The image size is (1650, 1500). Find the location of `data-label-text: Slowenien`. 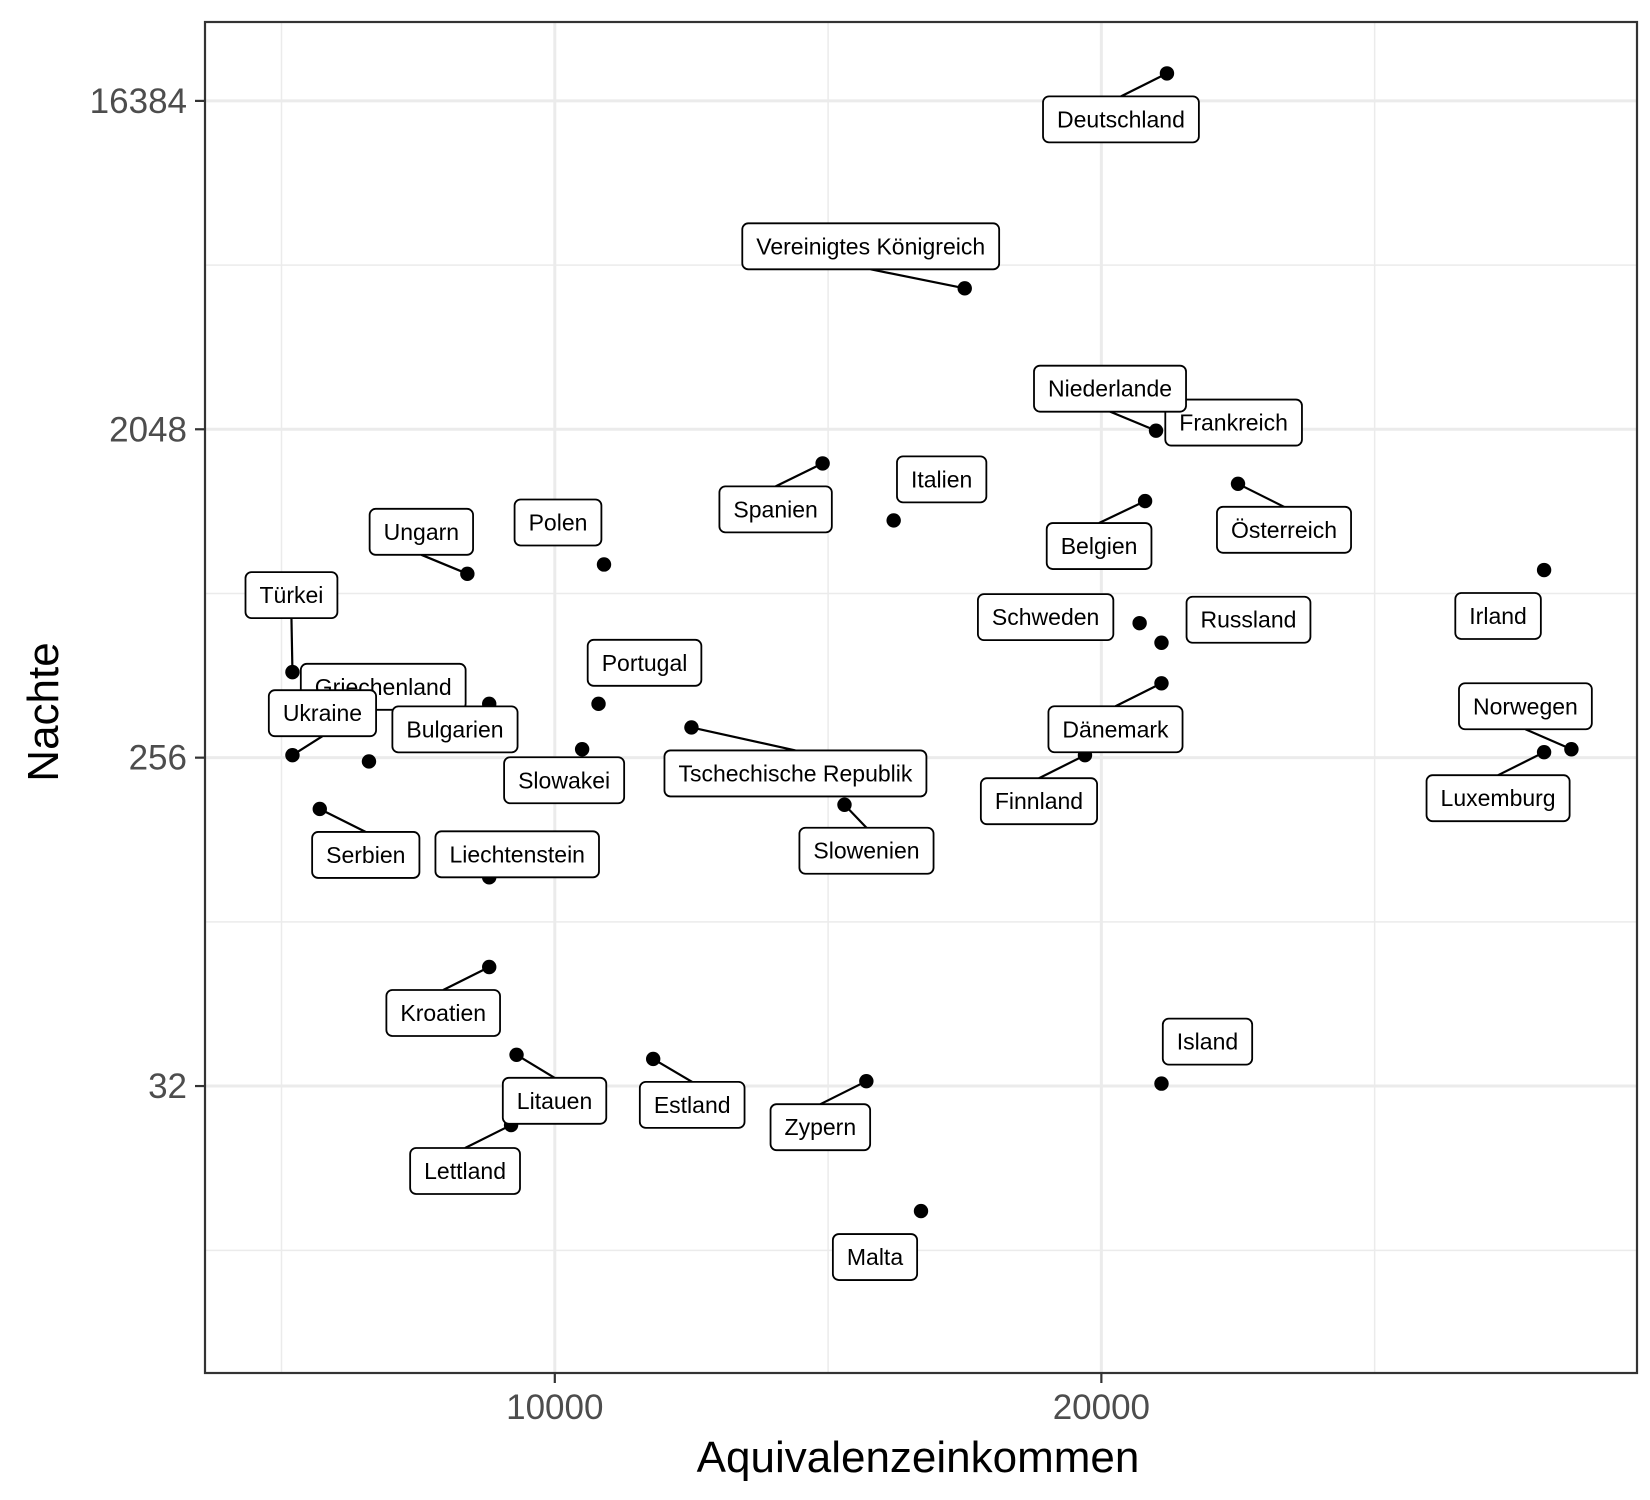

data-label-text: Slowenien is located at coordinates (866, 851).